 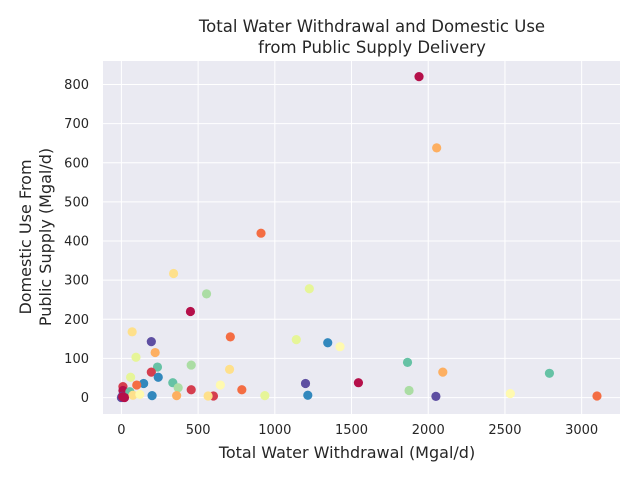 What do you see at coordinates (76, 320) in the screenshot?
I see `y-tick-label: 200` at bounding box center [76, 320].